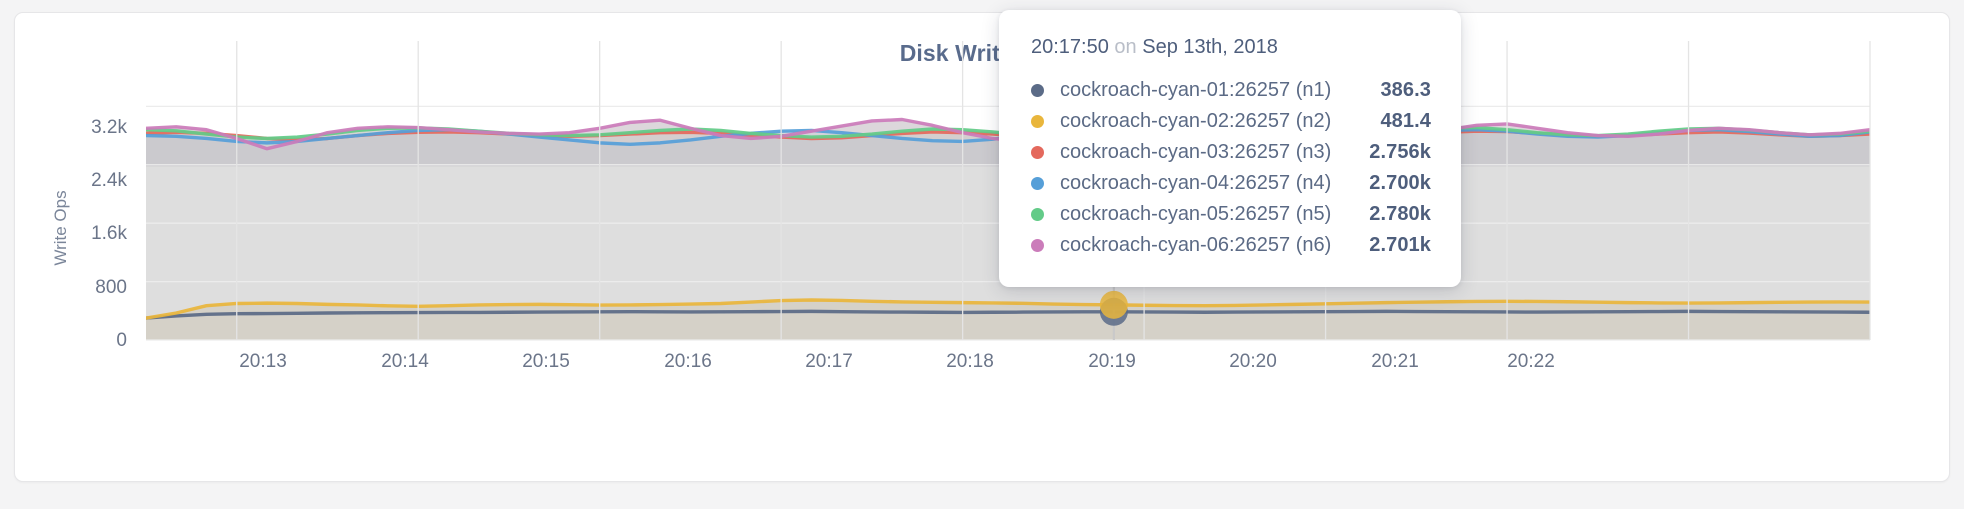 This screenshot has width=1964, height=509. Describe the element at coordinates (1196, 245) in the screenshot. I see `tooltip-series-name: cockroach-cyan-06:26257 (n6)` at that location.